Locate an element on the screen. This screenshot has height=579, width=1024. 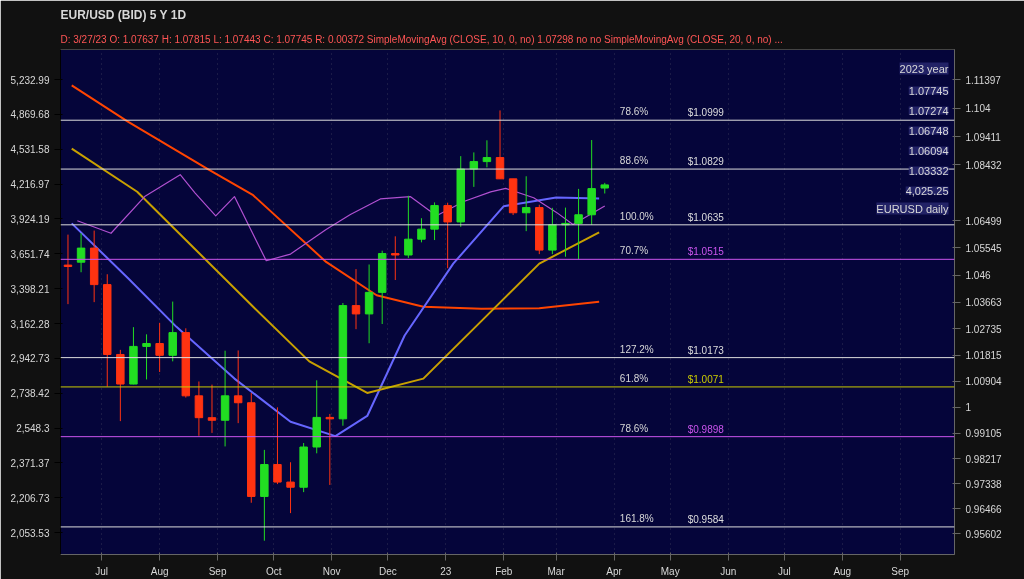
y-tick-label: 1.046 is located at coordinates (978, 276).